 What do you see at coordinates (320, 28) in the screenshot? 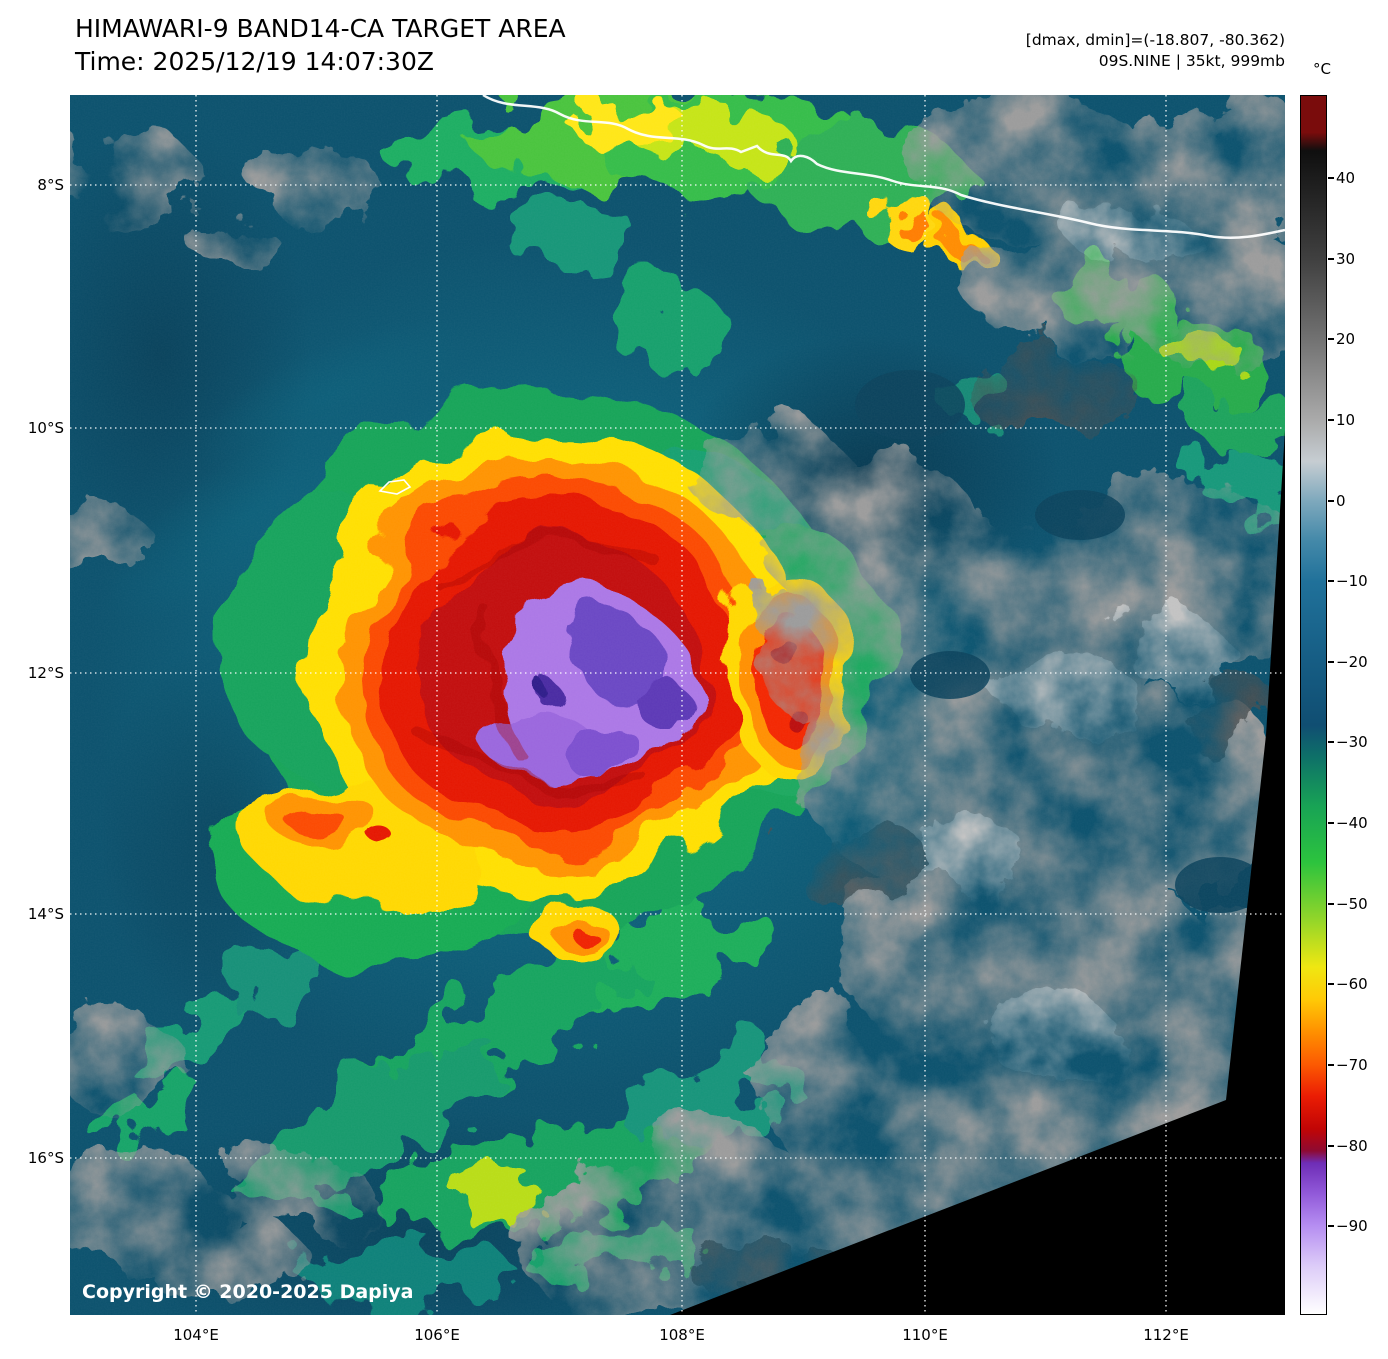
I see `chart-title: HIMAWARI-9 BAND14-CA TARGET AREA` at bounding box center [320, 28].